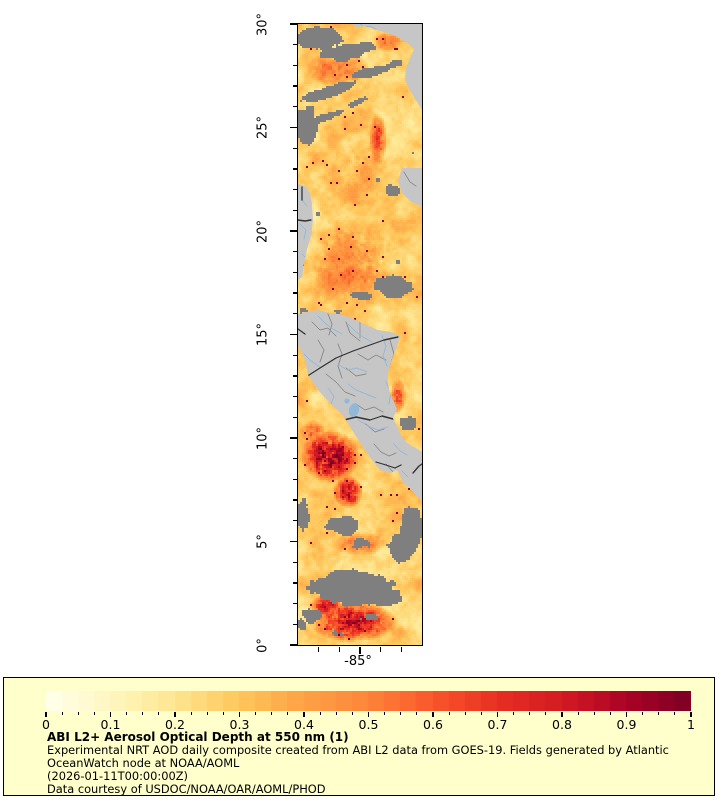 This screenshot has height=800, width=720. Describe the element at coordinates (626, 724) in the screenshot. I see `colorbar-tick-label: 0.9` at that location.